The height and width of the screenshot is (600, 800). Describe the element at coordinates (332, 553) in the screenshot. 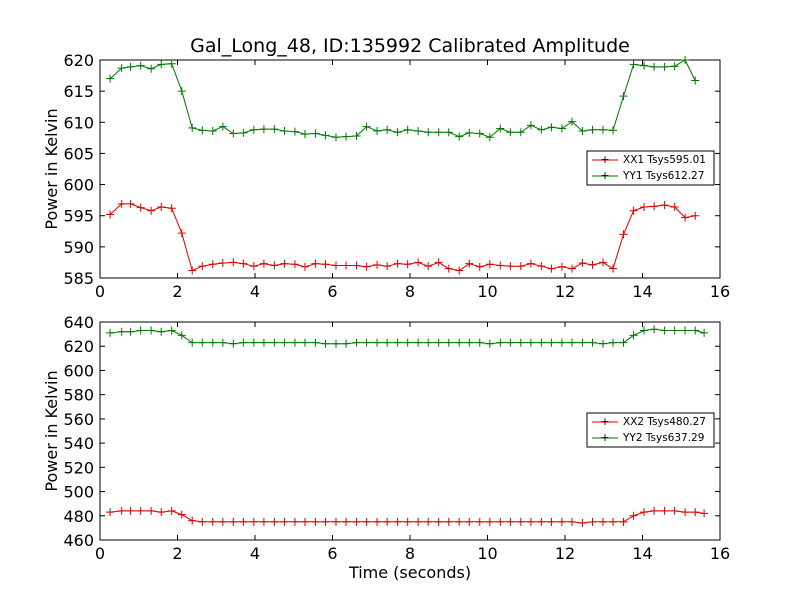

I see `bottom-x-tick-label: 6` at that location.